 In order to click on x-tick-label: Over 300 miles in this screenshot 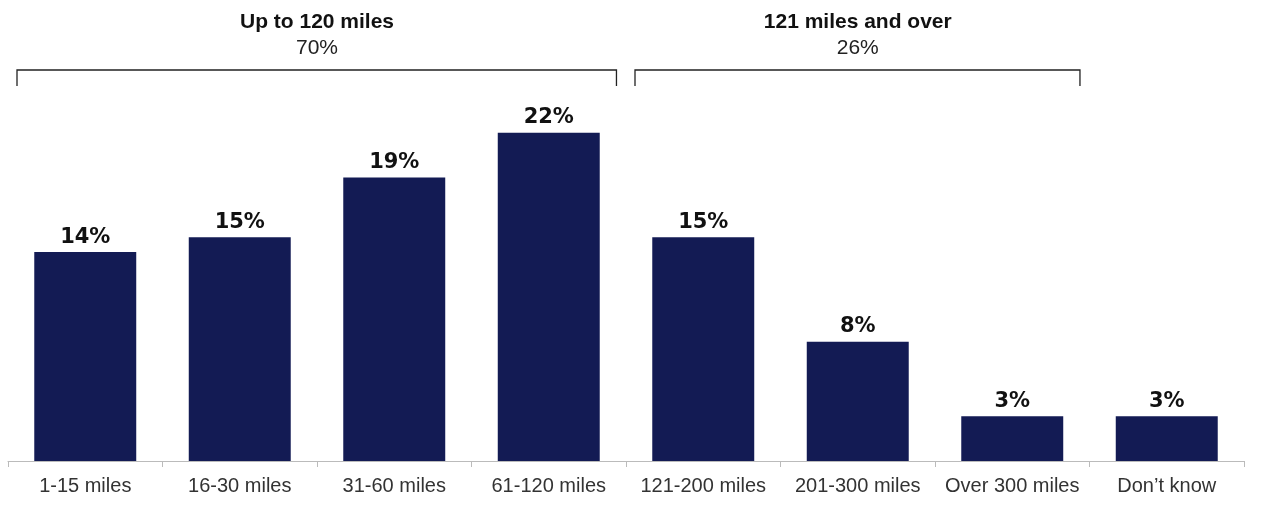, I will do `click(1012, 485)`.